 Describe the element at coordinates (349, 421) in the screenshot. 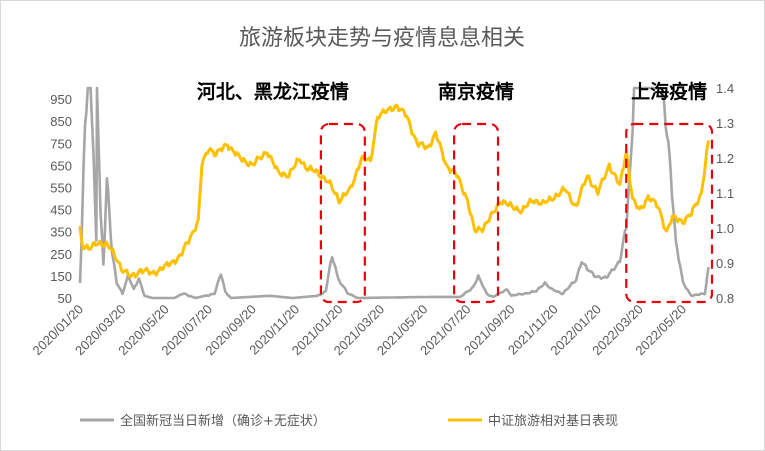

I see `legend: 全国新冠当日新增（确诊+无症状） 中证旅游相对基日表现` at that location.